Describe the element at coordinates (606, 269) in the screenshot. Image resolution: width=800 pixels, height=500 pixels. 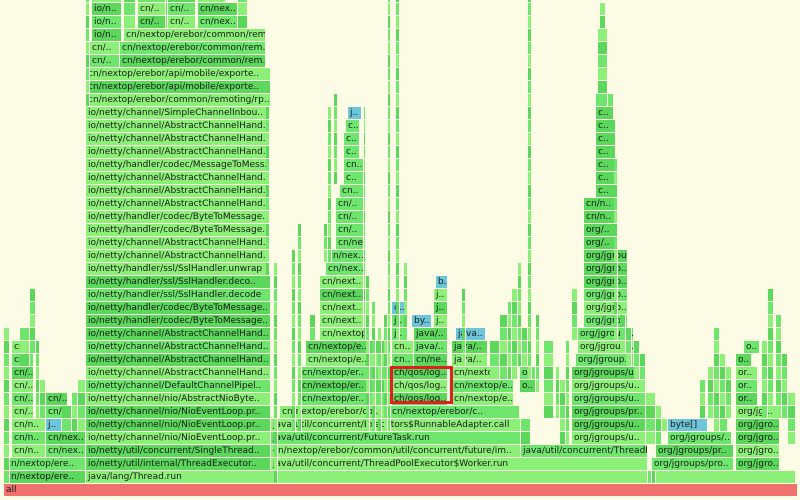
I see `flame-frame: org/jgro..` at that location.